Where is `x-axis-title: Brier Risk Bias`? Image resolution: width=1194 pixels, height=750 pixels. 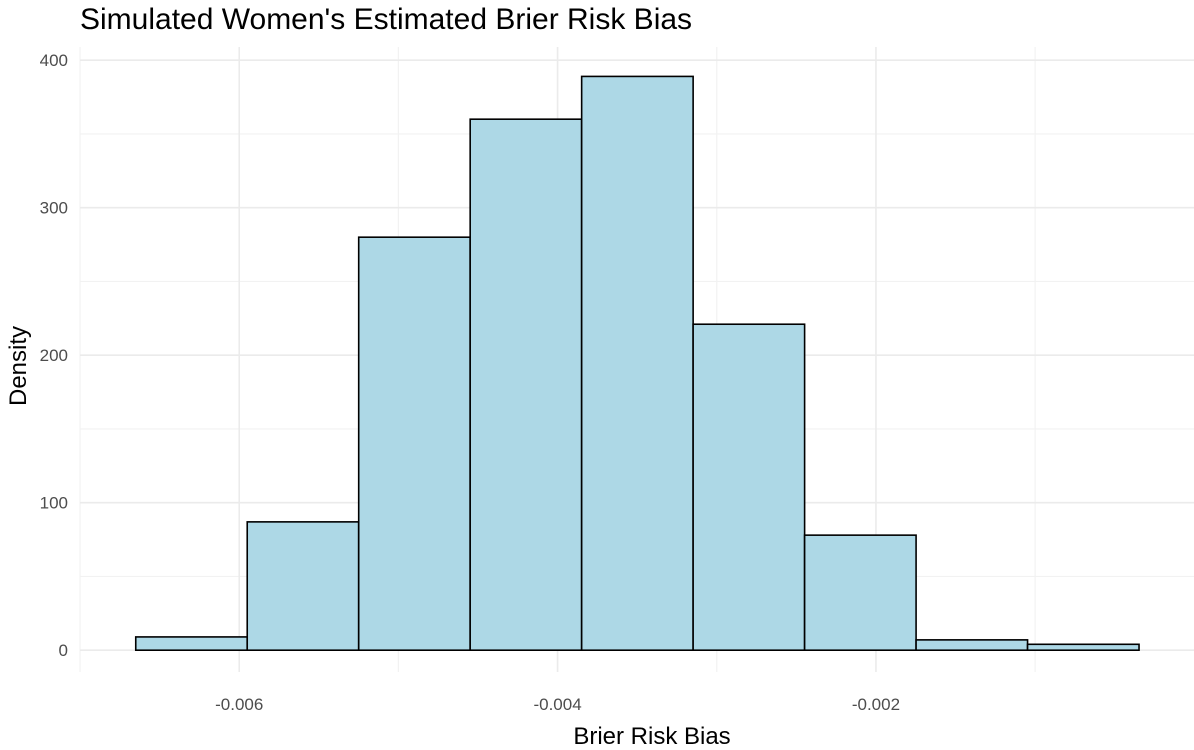 x-axis-title: Brier Risk Bias is located at coordinates (651, 736).